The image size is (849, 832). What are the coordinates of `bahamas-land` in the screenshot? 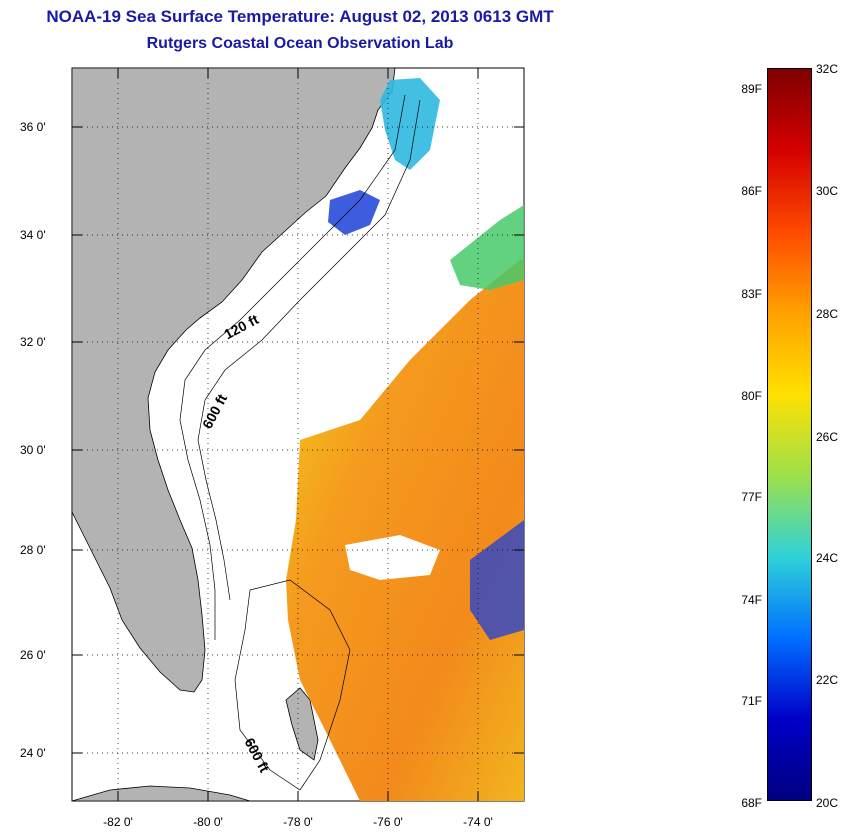 It's located at (302, 724).